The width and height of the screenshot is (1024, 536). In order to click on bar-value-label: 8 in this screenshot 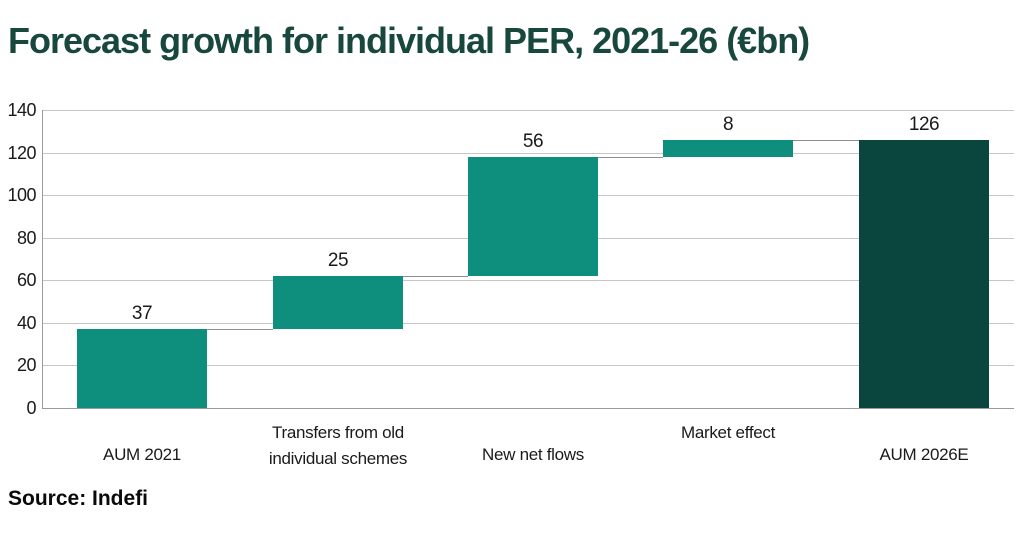, I will do `click(728, 124)`.